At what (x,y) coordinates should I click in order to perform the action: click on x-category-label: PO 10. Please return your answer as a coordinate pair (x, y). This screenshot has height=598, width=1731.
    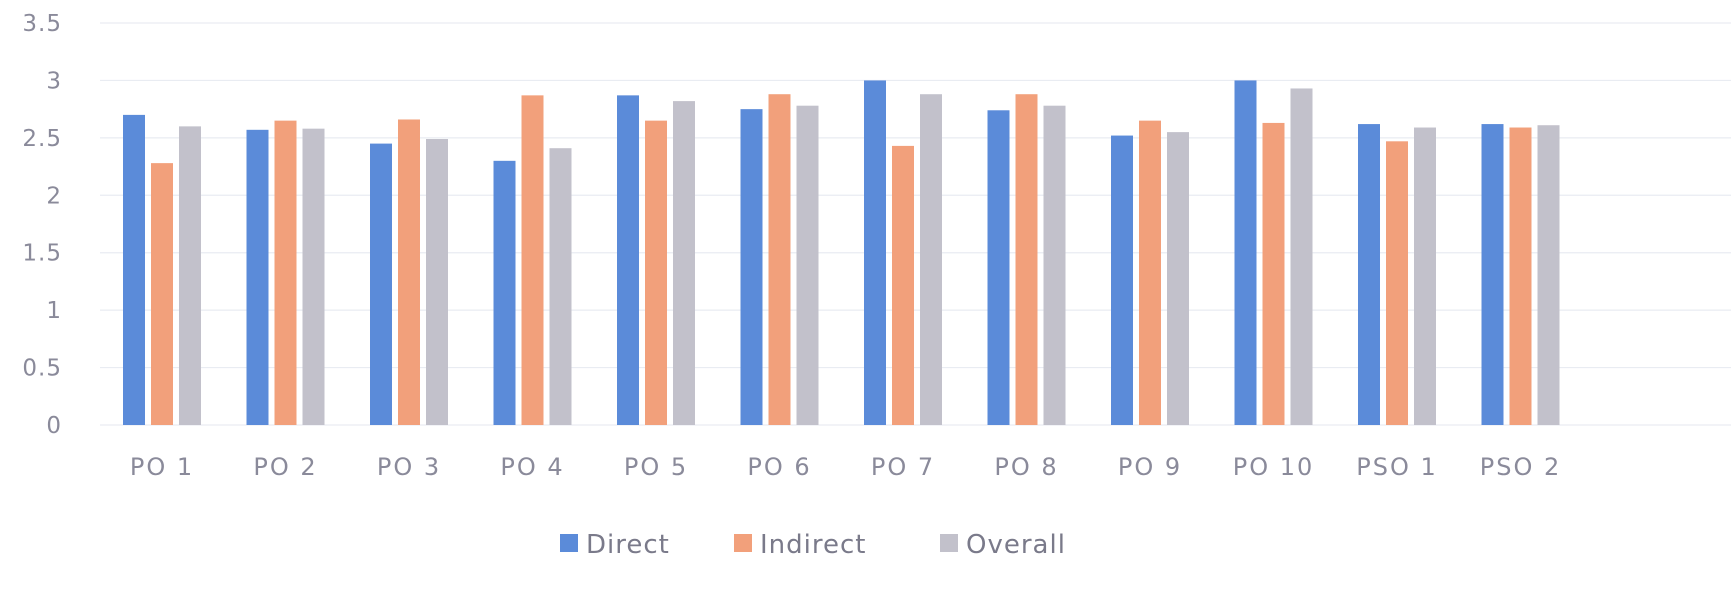
    Looking at the image, I should click on (1274, 467).